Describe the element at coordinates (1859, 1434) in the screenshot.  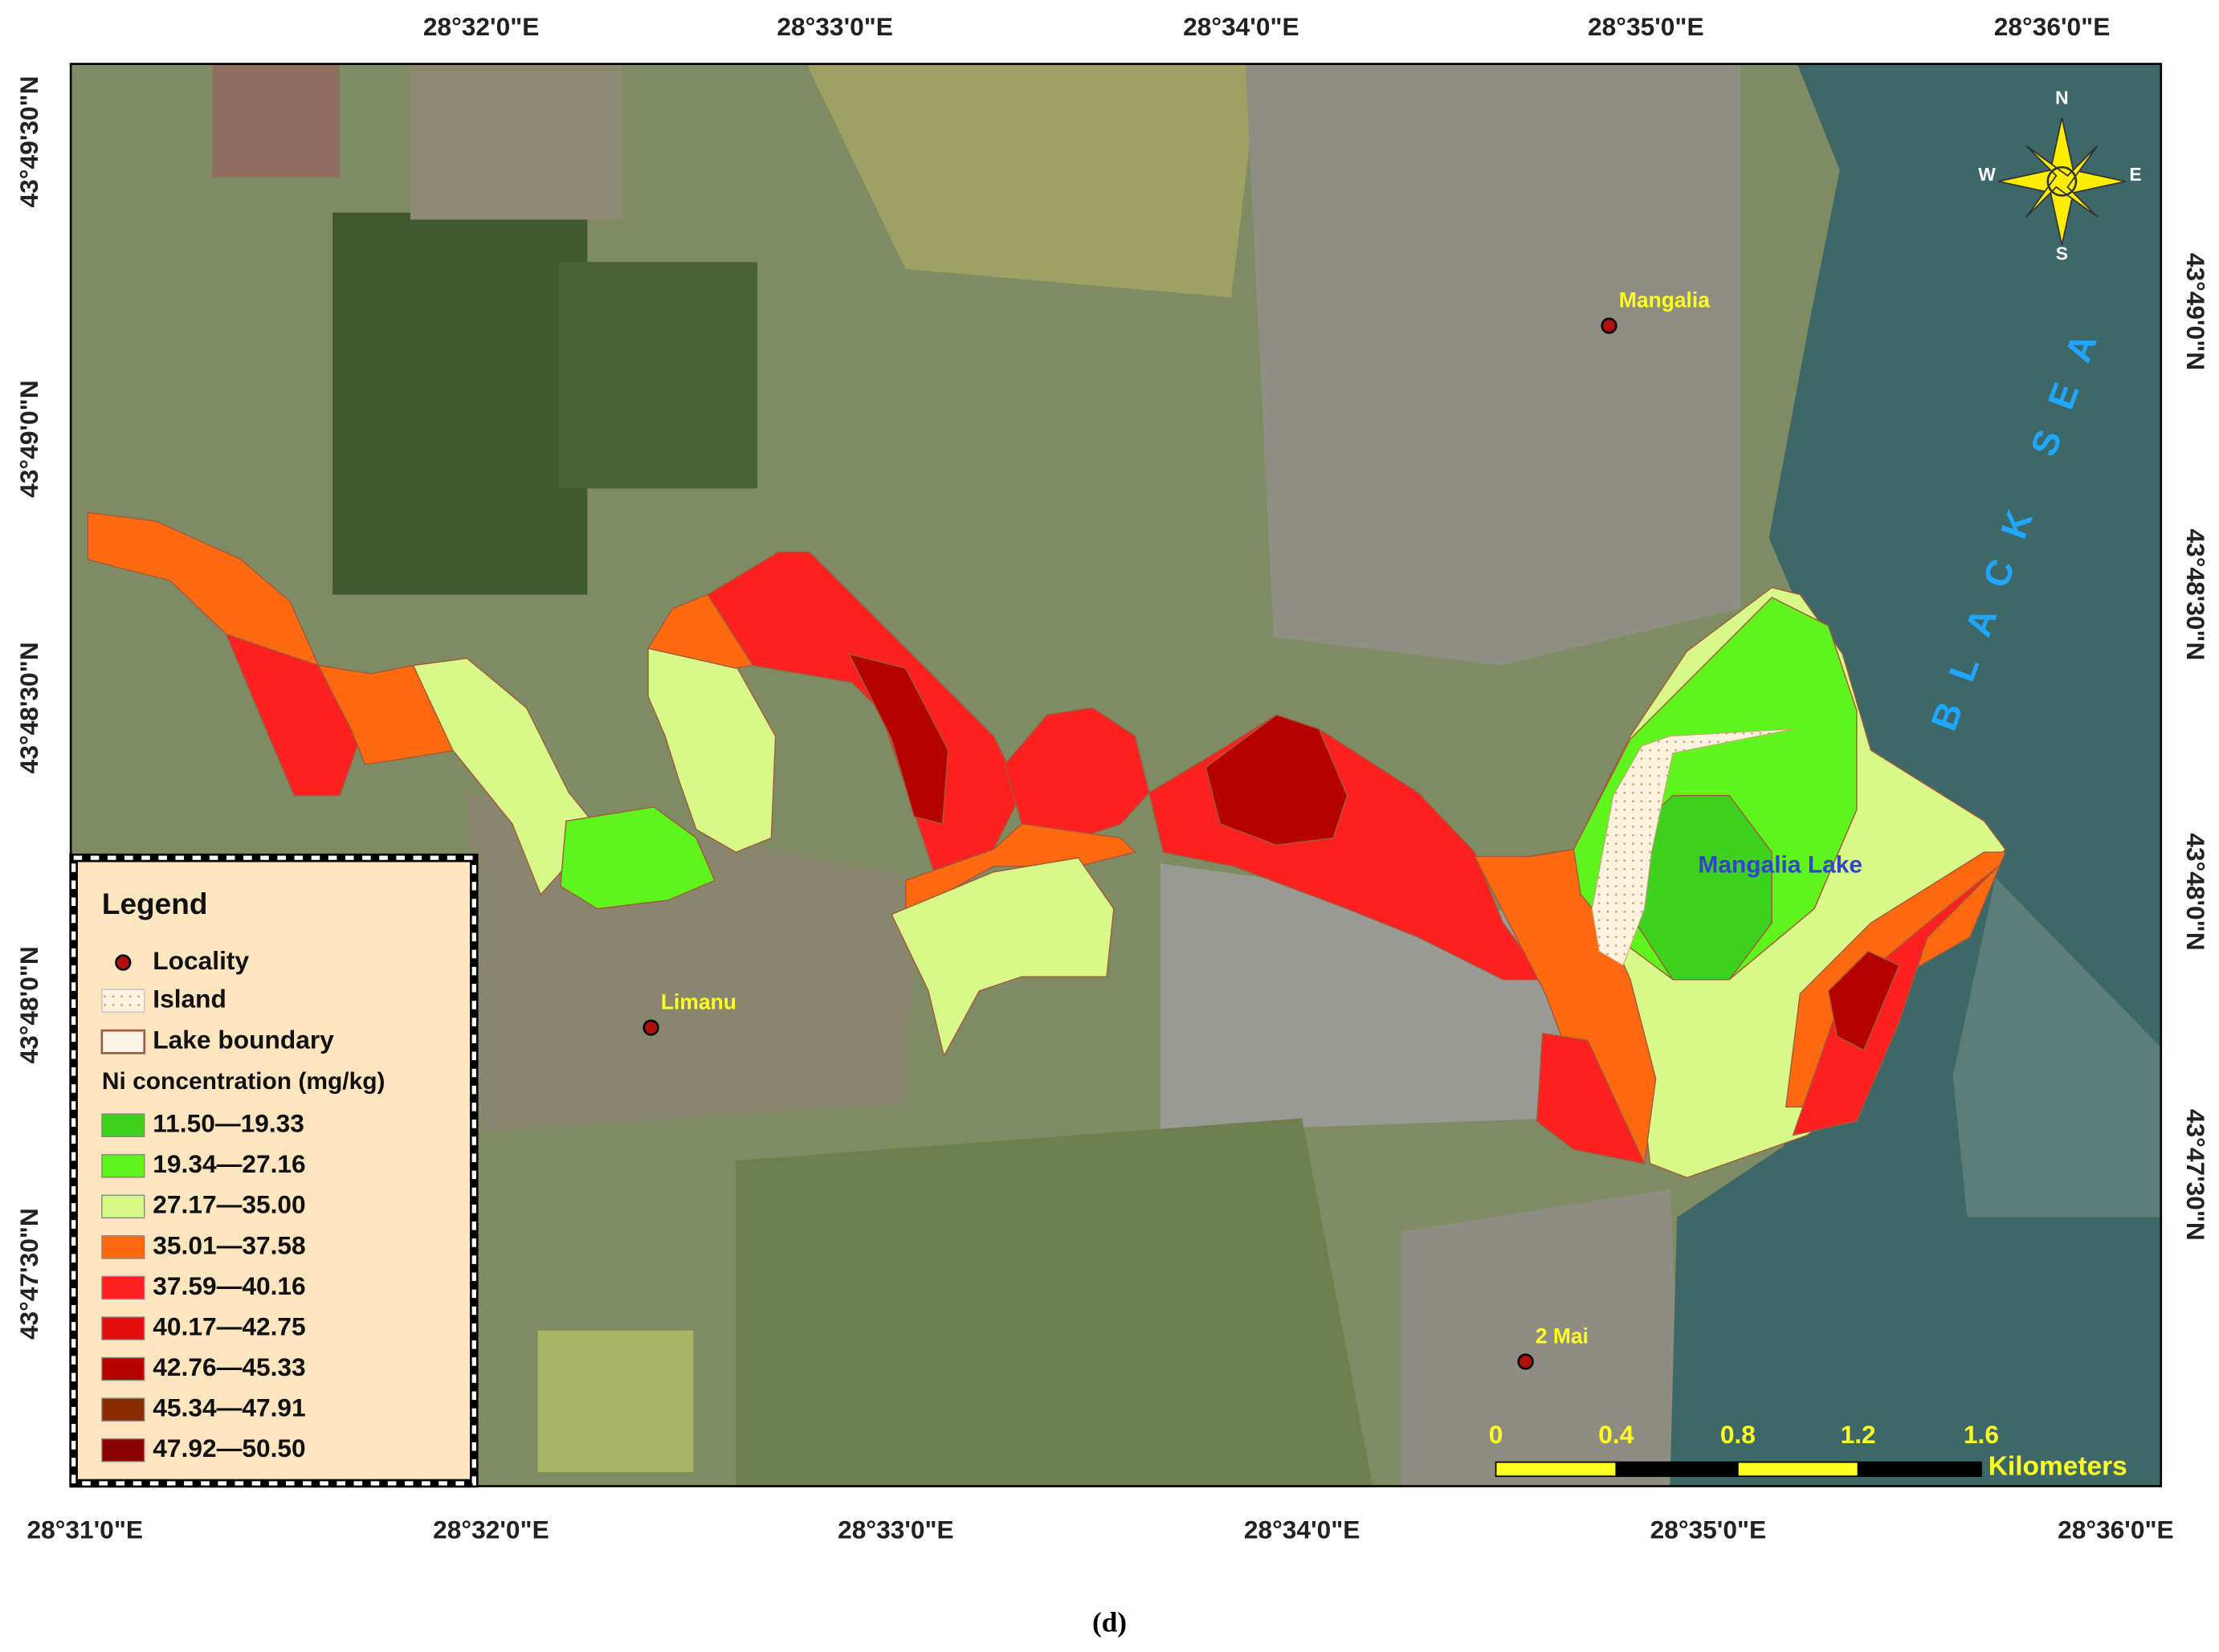
I see `scale-label: 1.2` at that location.